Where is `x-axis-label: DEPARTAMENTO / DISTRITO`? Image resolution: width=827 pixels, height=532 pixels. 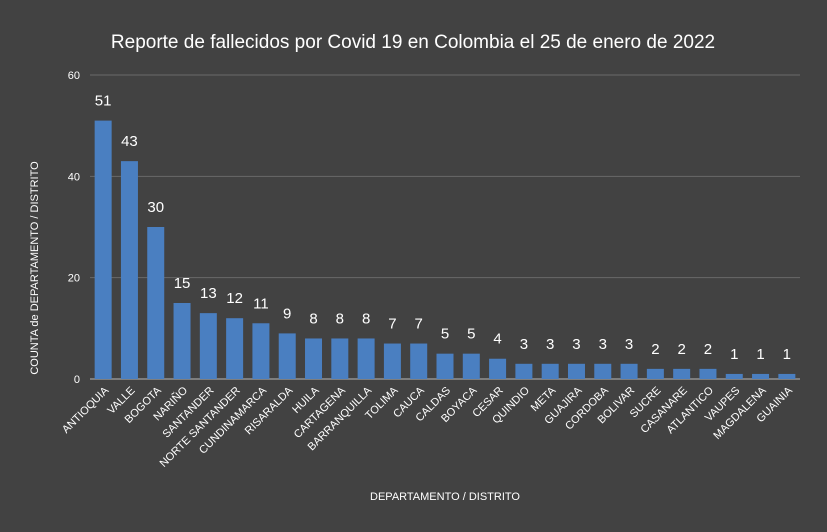
x-axis-label: DEPARTAMENTO / DISTRITO is located at coordinates (445, 497).